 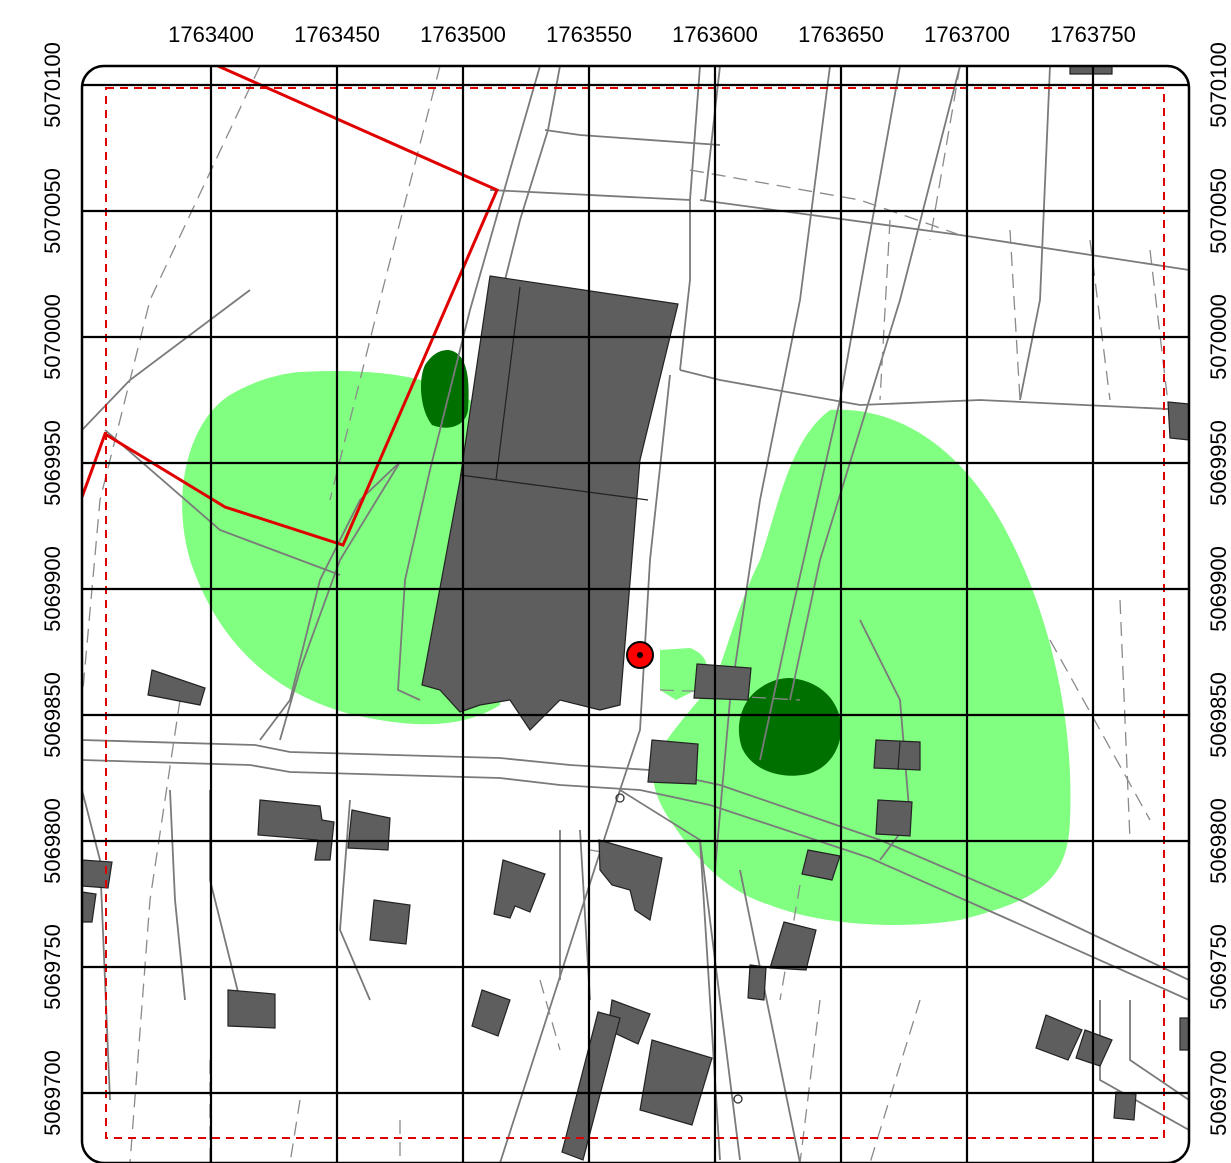 I want to click on building-divider-lines, so click(x=680, y=528).